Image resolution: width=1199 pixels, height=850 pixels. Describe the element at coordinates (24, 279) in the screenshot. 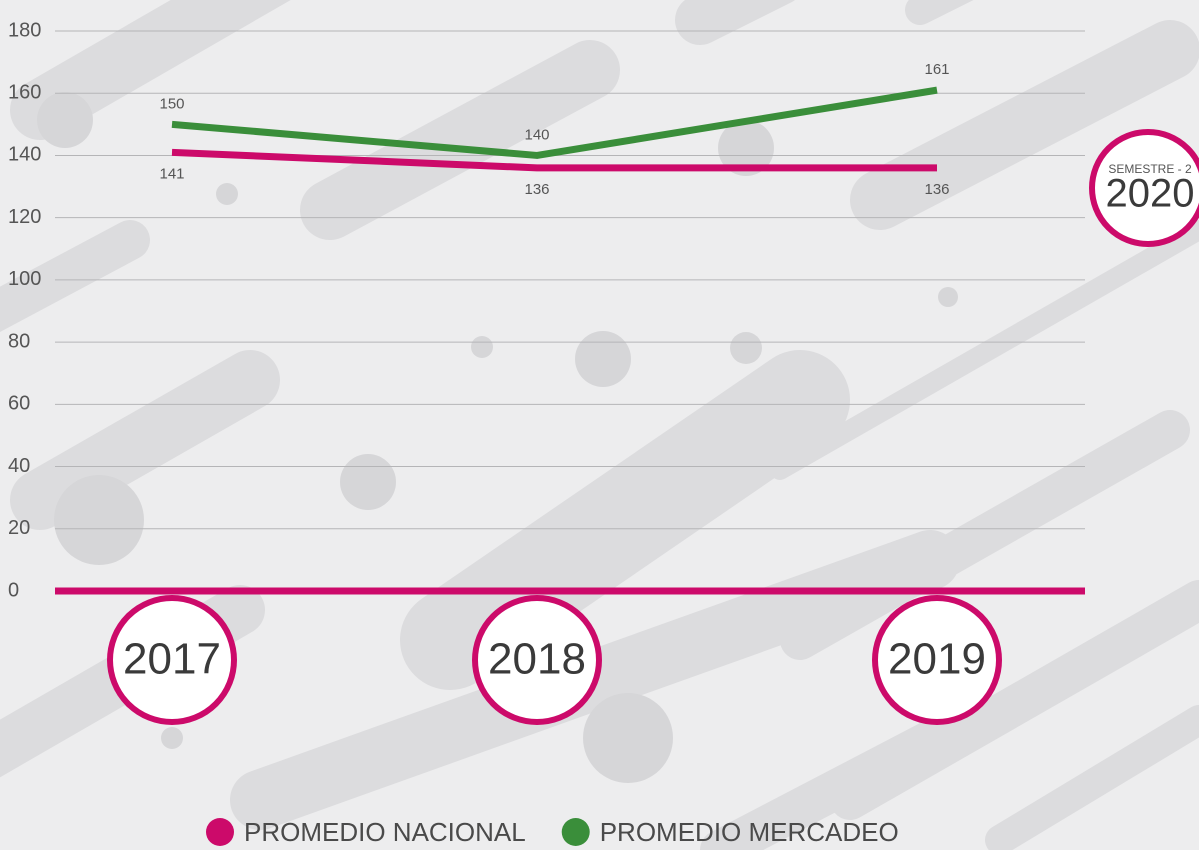

I see `y-tick-label: 100` at that location.